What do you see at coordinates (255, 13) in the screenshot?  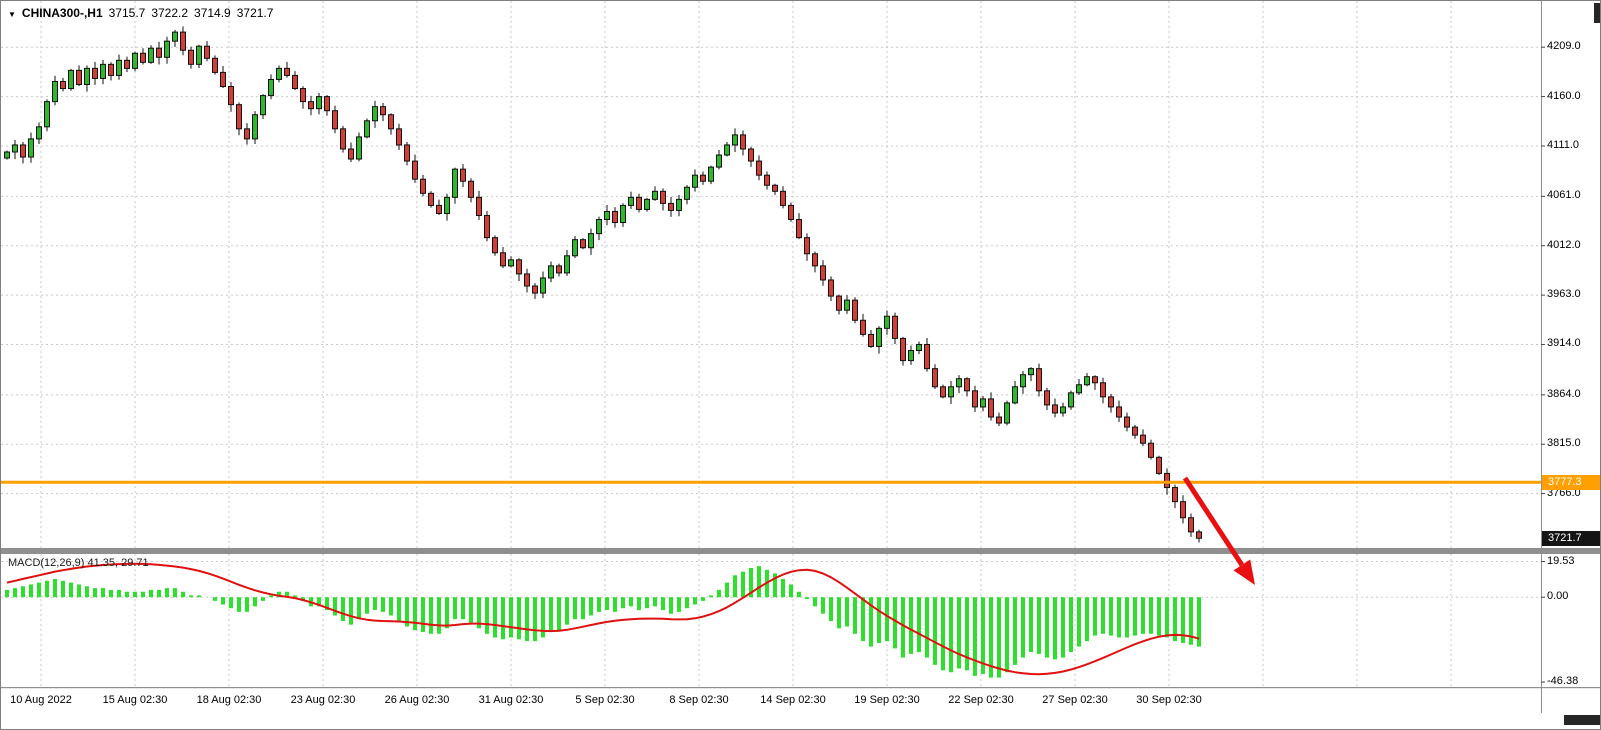 I see `ohlc-close: 3721.7` at bounding box center [255, 13].